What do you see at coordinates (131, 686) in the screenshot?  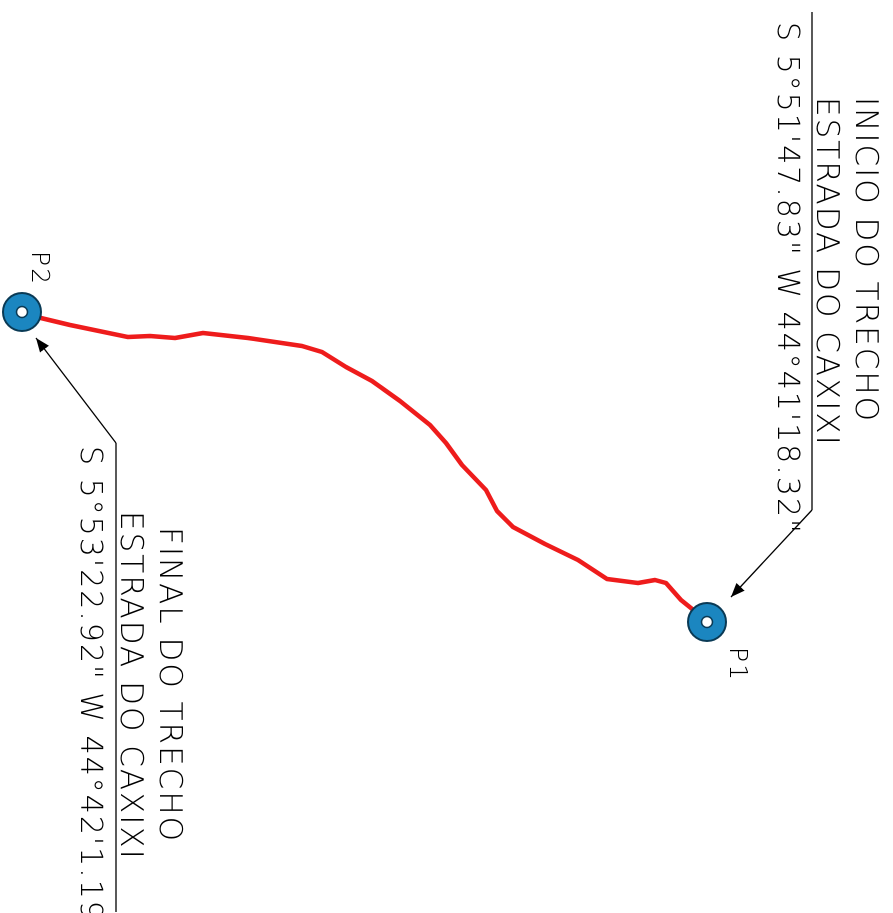 I see `end-callout-line2: ESTRADA DO CAXIXI` at bounding box center [131, 686].